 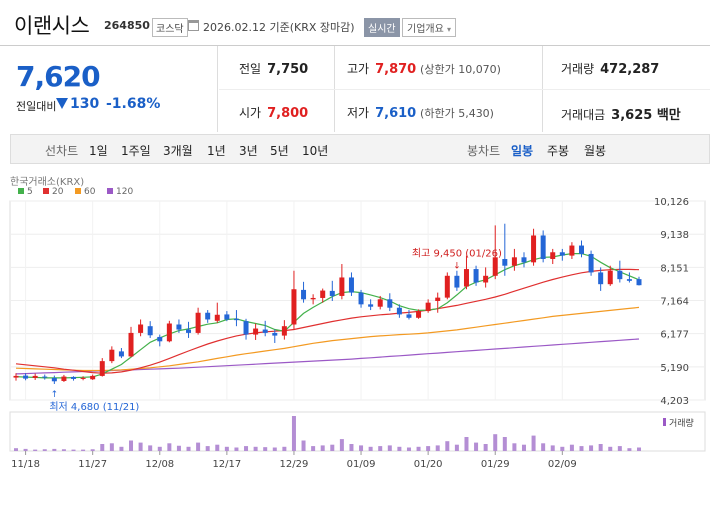 What do you see at coordinates (358, 69) in the screenshot?
I see `stat-high-label: 고가` at bounding box center [358, 69].